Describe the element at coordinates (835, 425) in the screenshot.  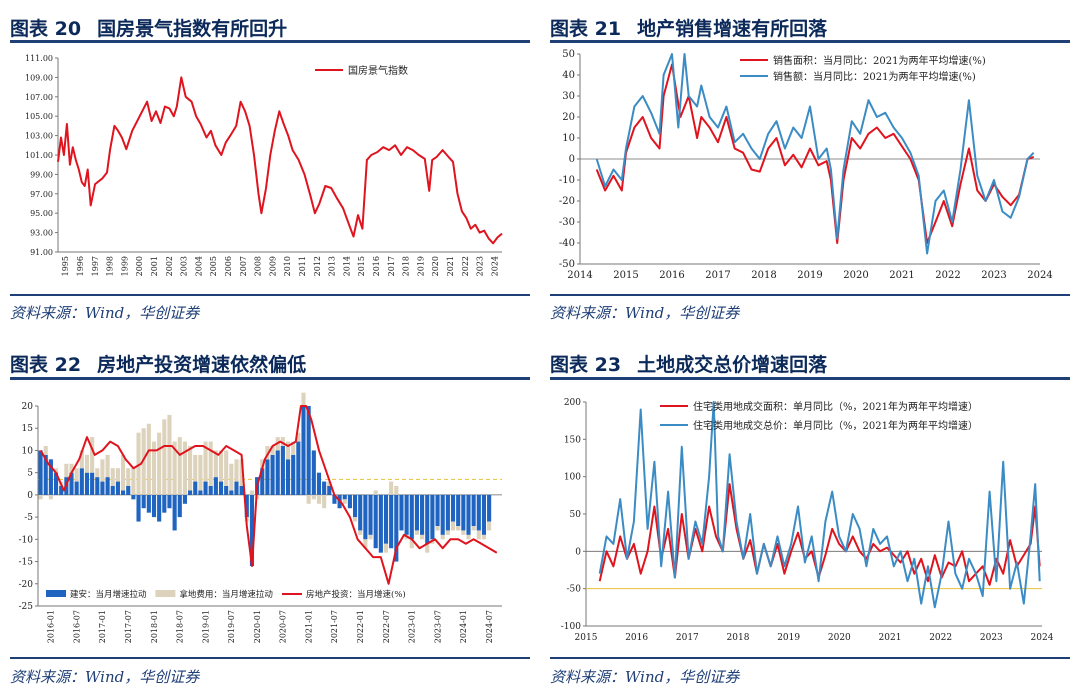
I see `legend-label: 住宅类用地成交总价：单月同比（%，2021年为两年平均增速）` at that location.